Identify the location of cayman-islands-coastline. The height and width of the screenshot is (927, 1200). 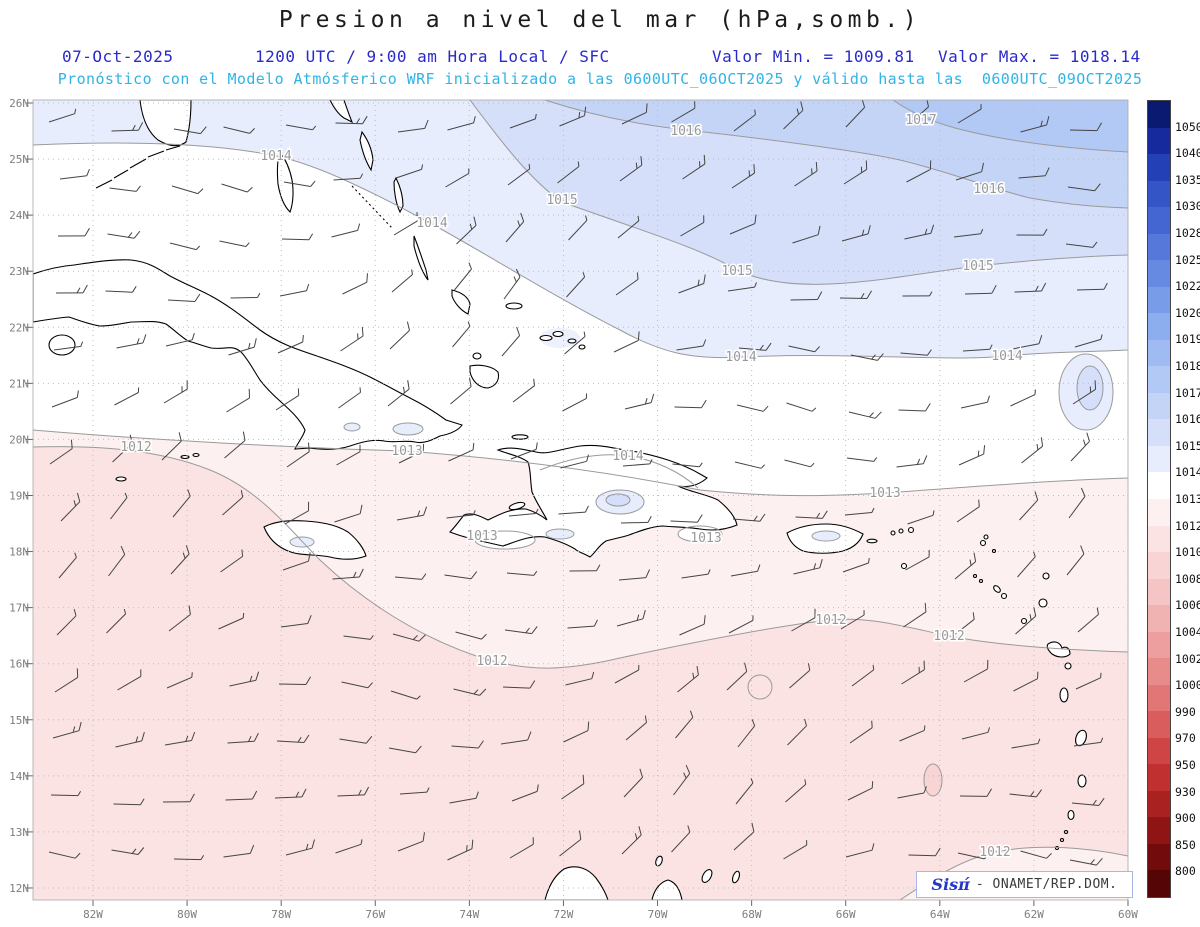
(157, 467).